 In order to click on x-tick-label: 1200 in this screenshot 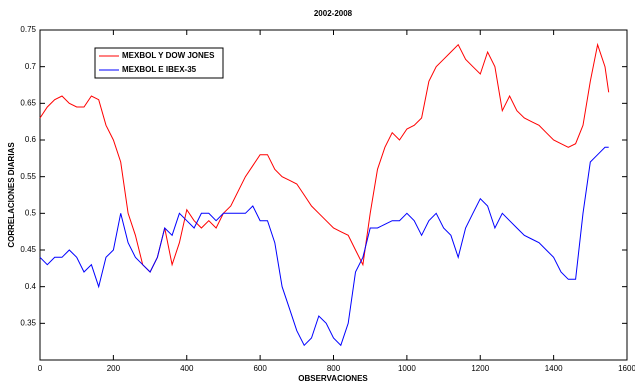, I will do `click(480, 368)`.